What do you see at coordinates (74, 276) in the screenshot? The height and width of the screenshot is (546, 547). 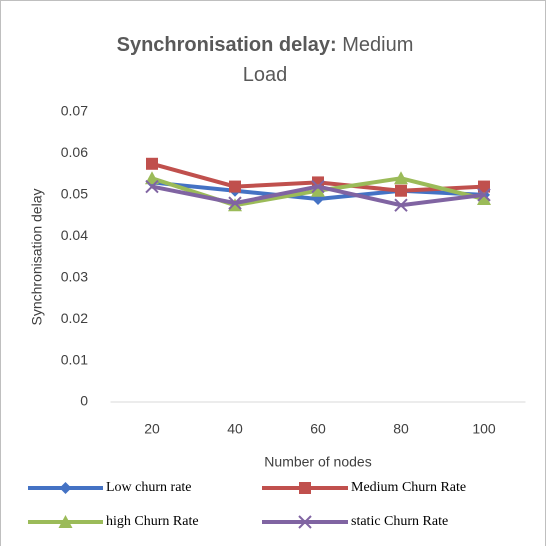 I see `y-tick-label: 0.03` at bounding box center [74, 276].